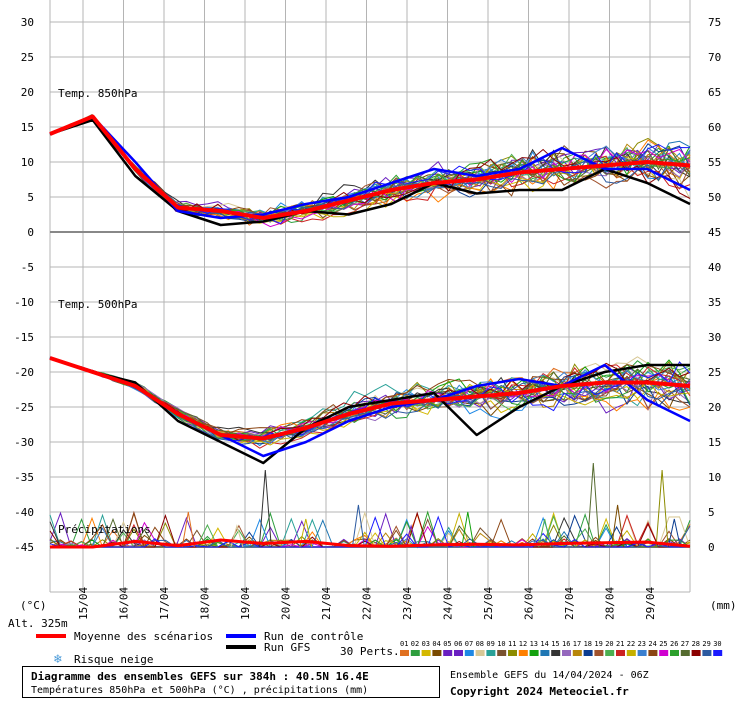 The width and height of the screenshot is (740, 704). Describe the element at coordinates (598, 644) in the screenshot. I see `pert-number: 19` at that location.